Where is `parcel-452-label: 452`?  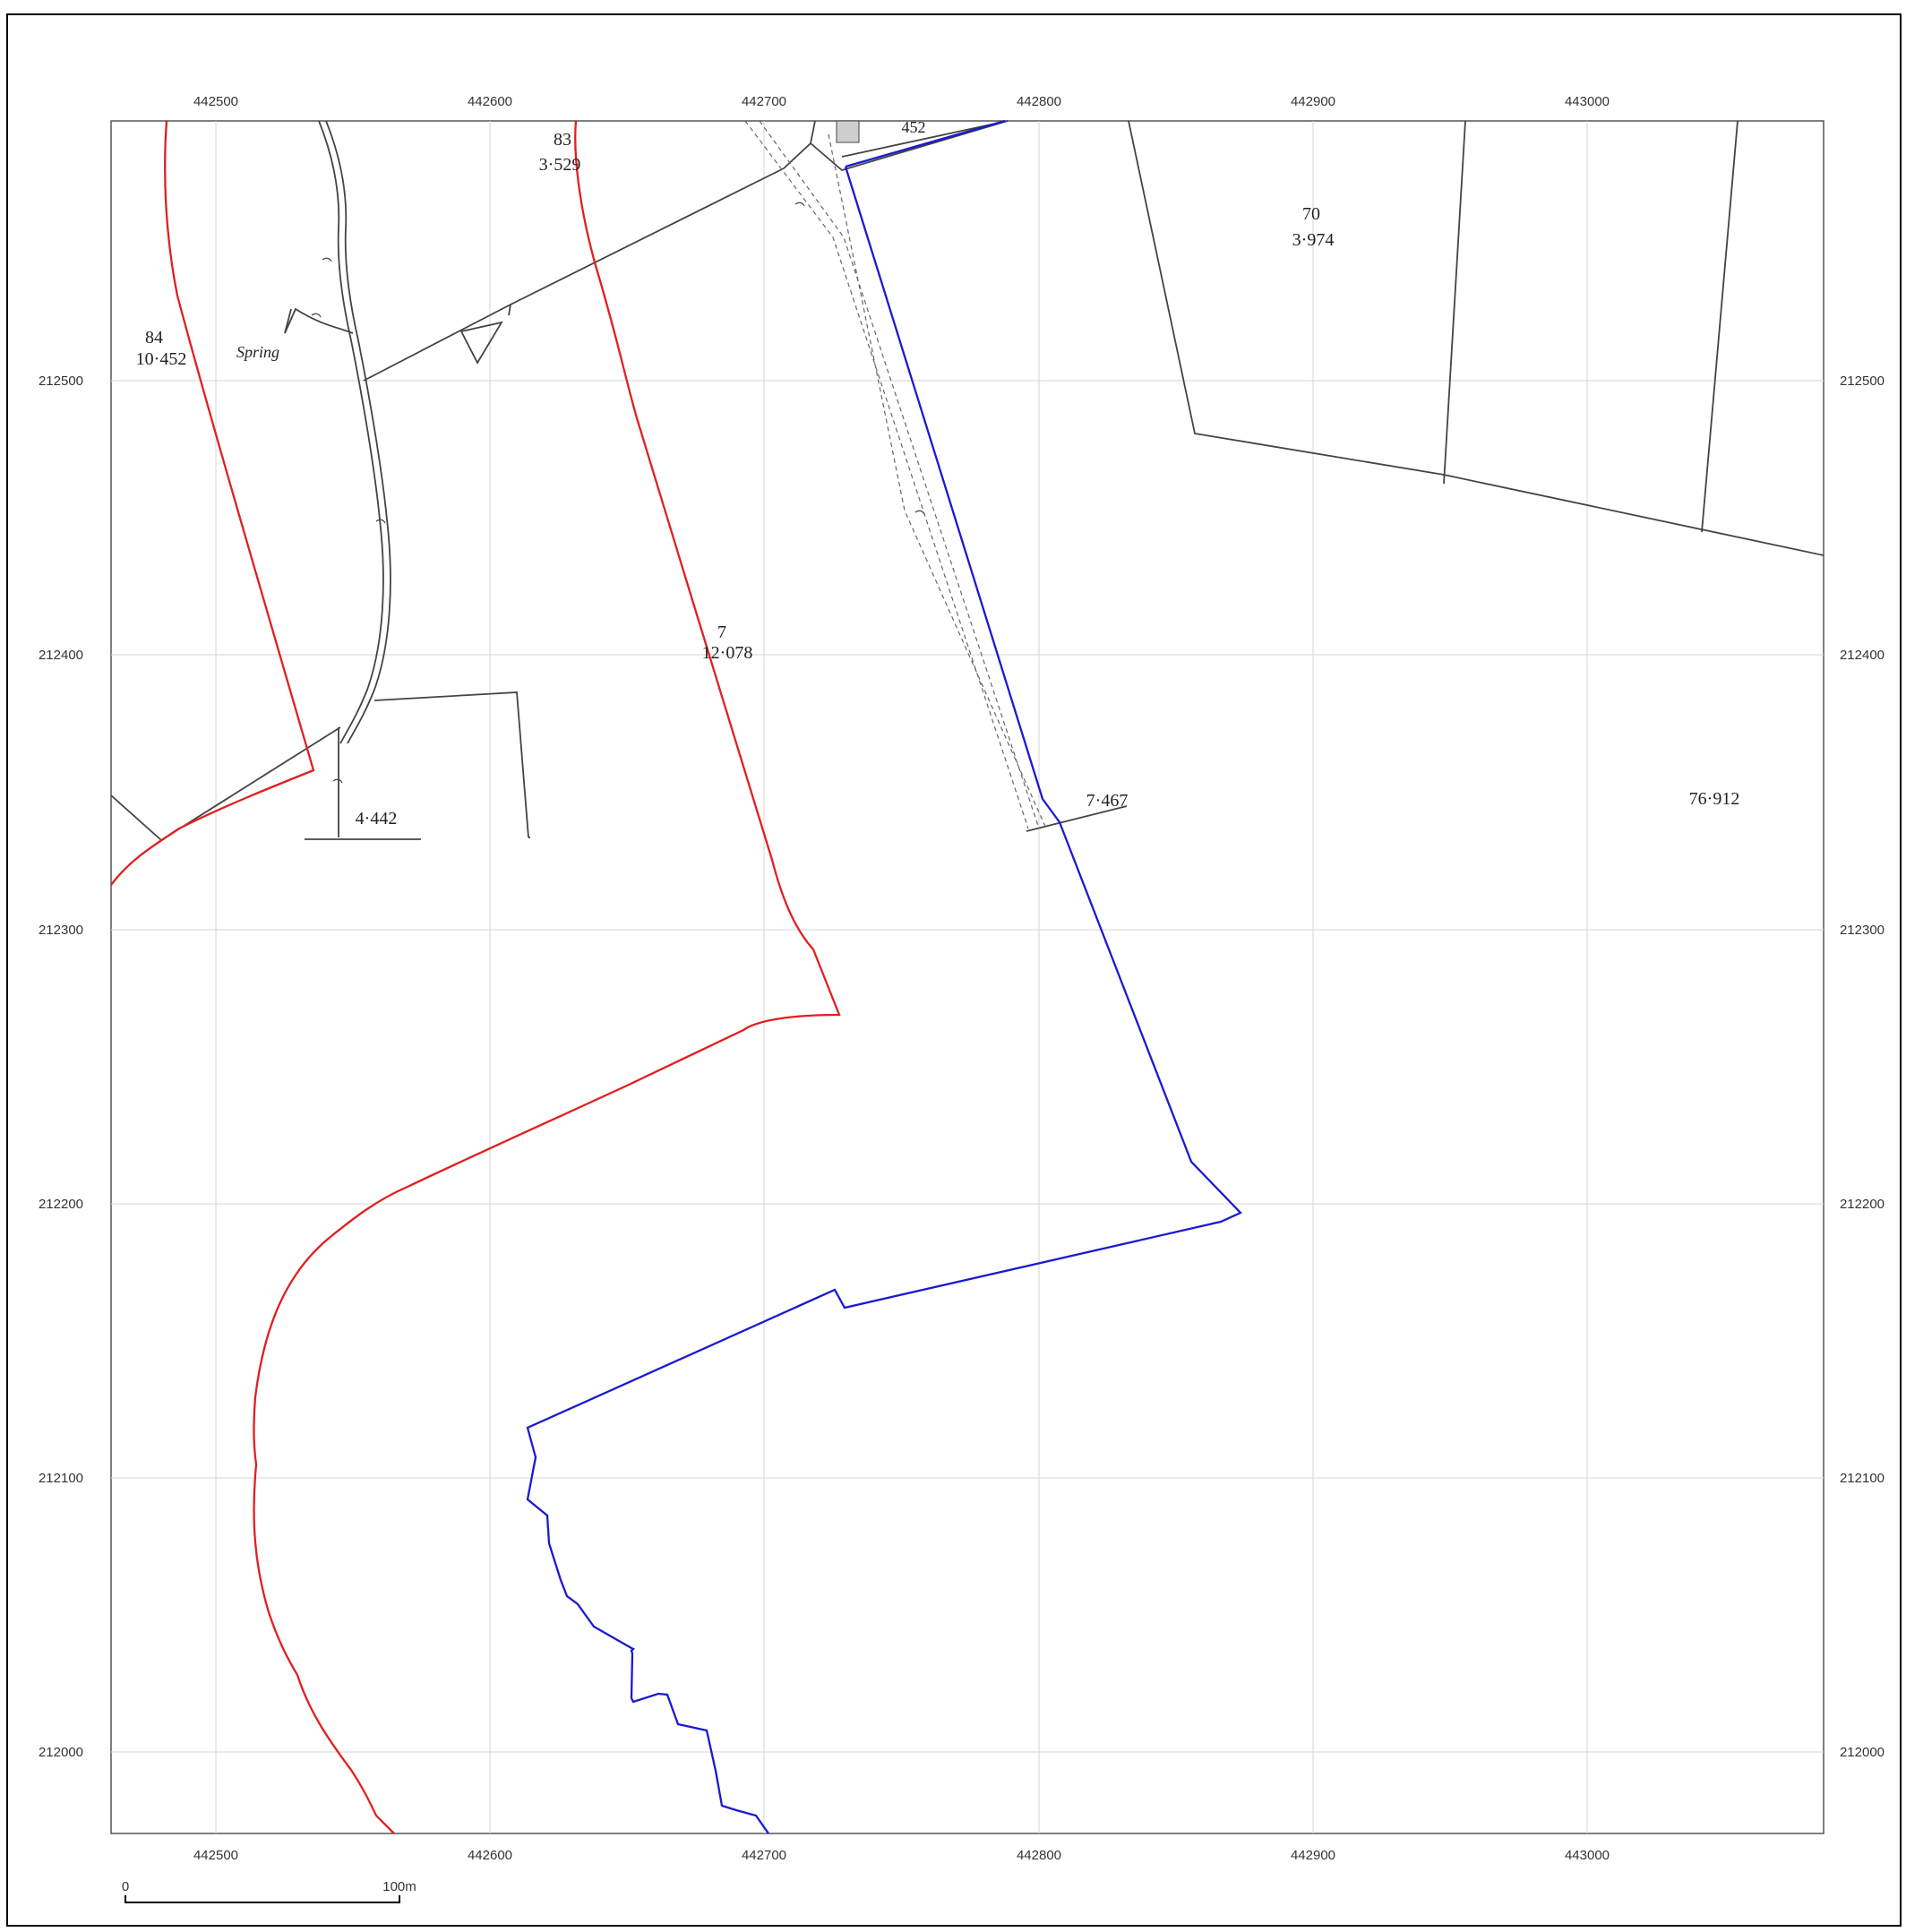
parcel-452-label: 452 is located at coordinates (914, 127).